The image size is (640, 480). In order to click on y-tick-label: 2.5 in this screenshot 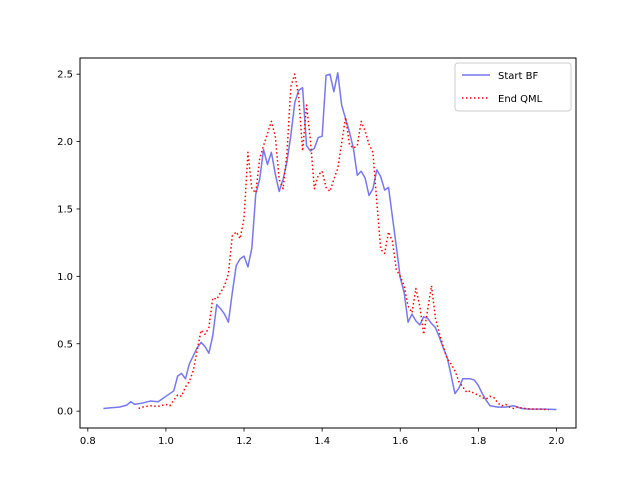, I will do `click(65, 75)`.